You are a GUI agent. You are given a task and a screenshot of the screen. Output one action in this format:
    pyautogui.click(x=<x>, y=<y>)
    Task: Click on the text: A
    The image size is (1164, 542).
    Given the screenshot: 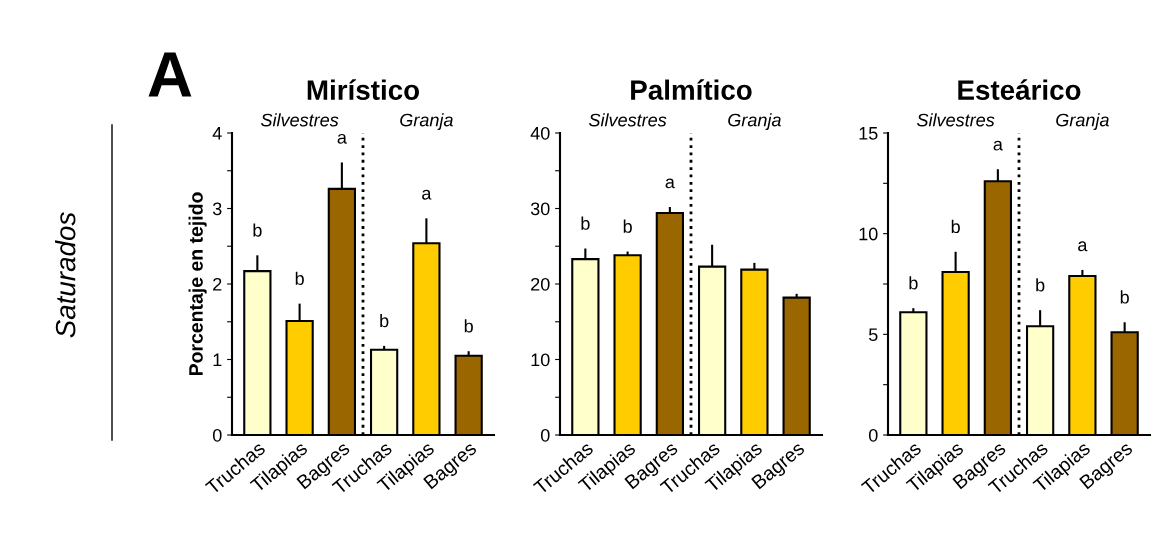 What is the action you would take?
    pyautogui.click(x=170, y=74)
    